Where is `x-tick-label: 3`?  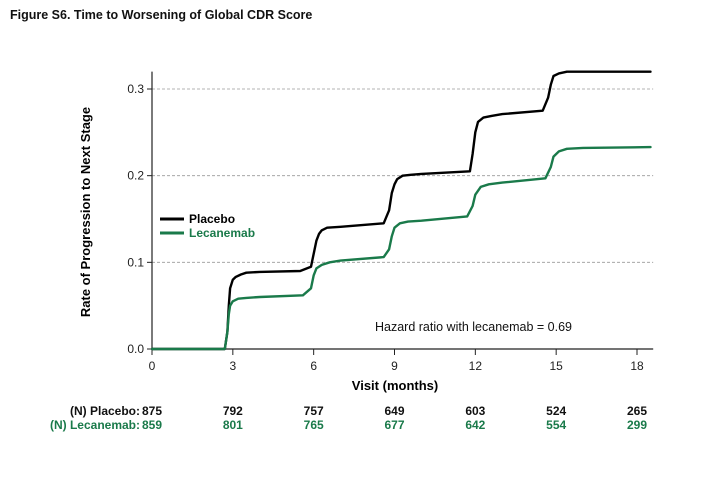
x-tick-label: 3 is located at coordinates (232, 366).